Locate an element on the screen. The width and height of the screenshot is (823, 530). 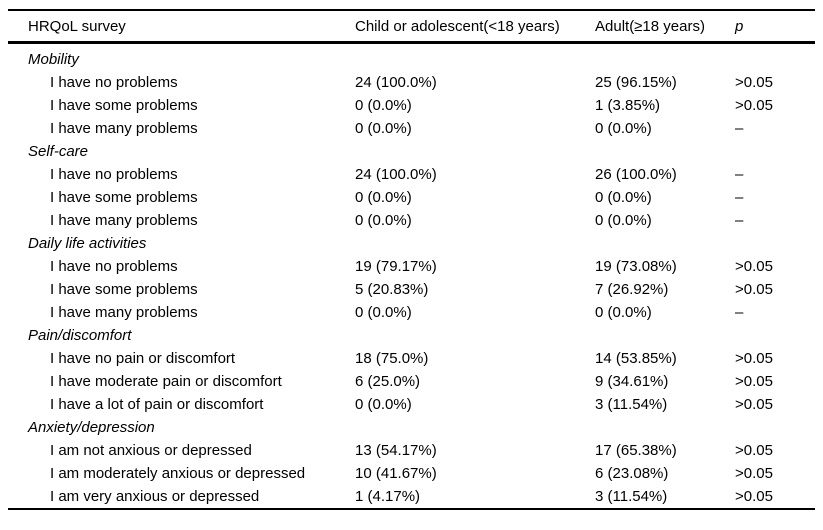
child-value: 19 (79.17%) is located at coordinates (396, 266).